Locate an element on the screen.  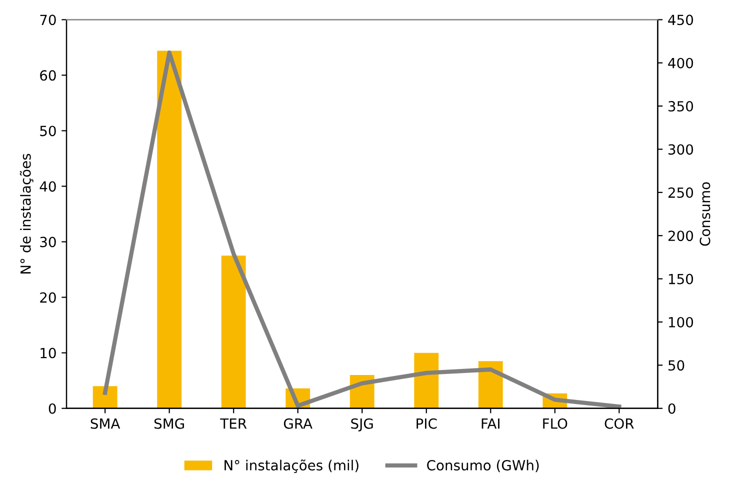
y2-axis-title: Consumo is located at coordinates (705, 214).